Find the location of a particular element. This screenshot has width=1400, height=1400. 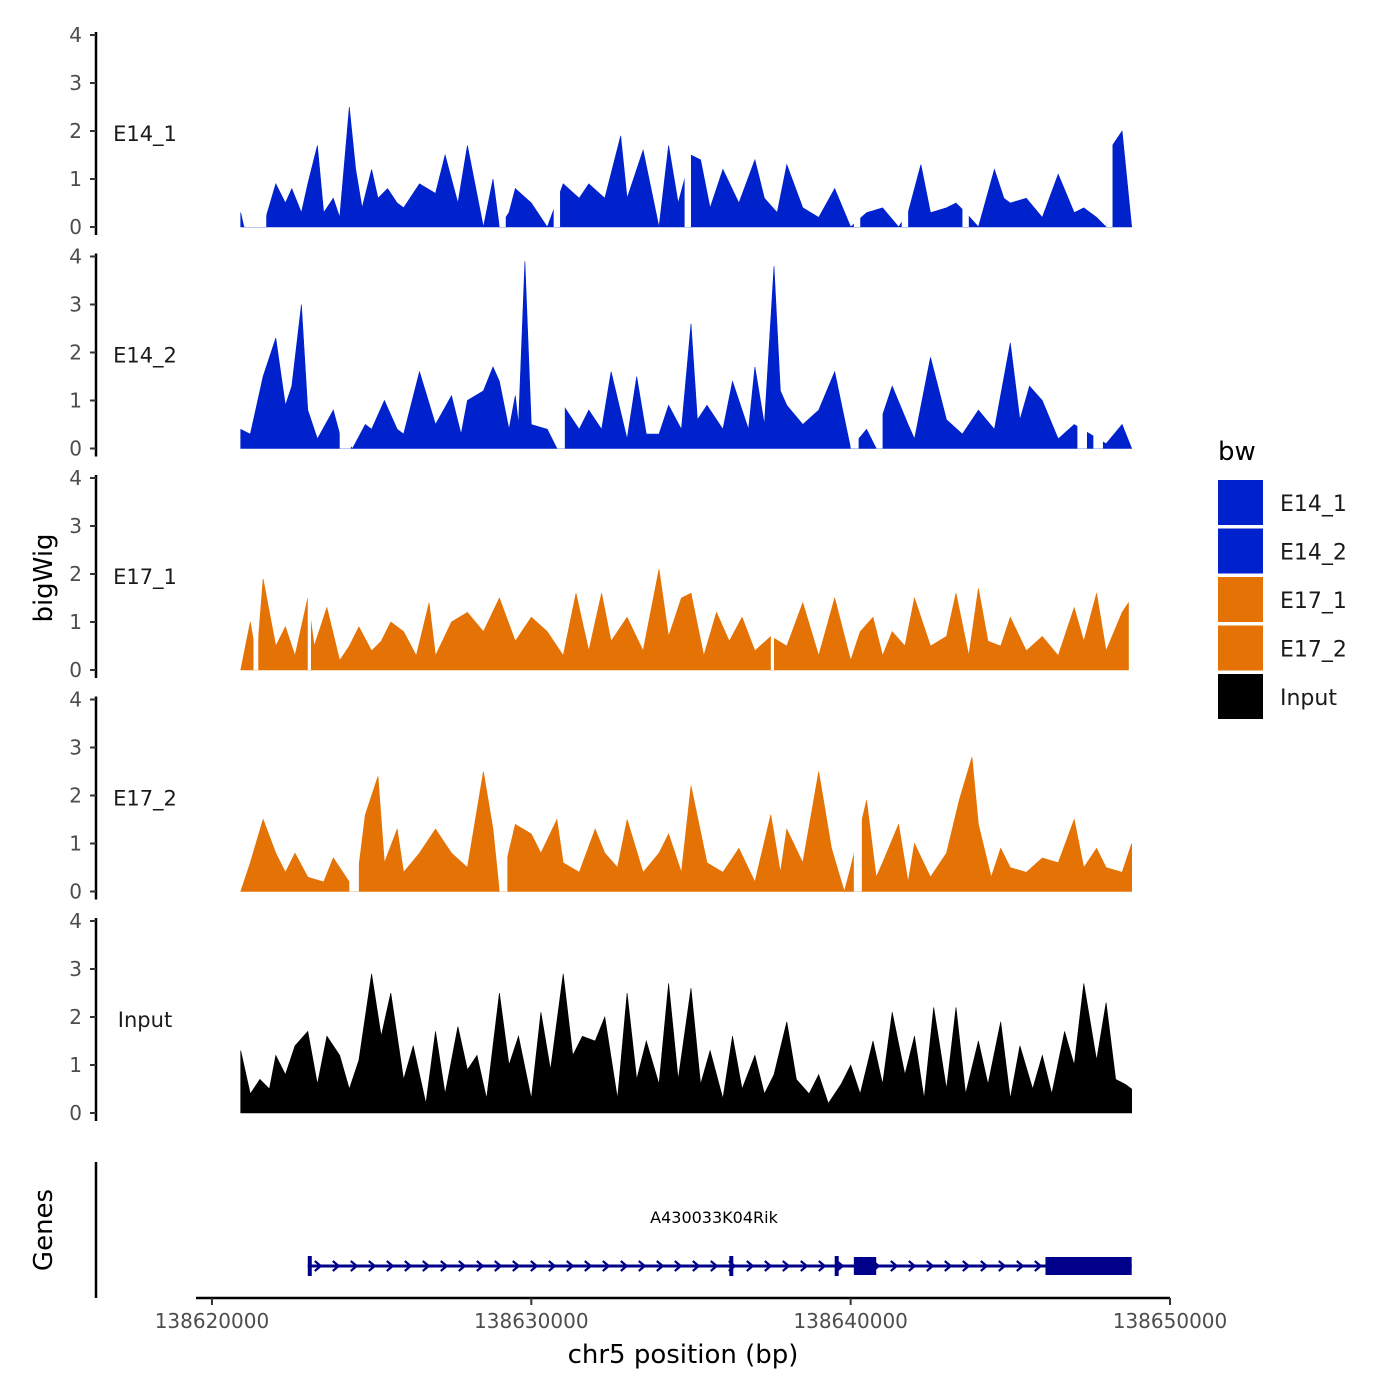

legend-label: E14_1 is located at coordinates (1313, 504).